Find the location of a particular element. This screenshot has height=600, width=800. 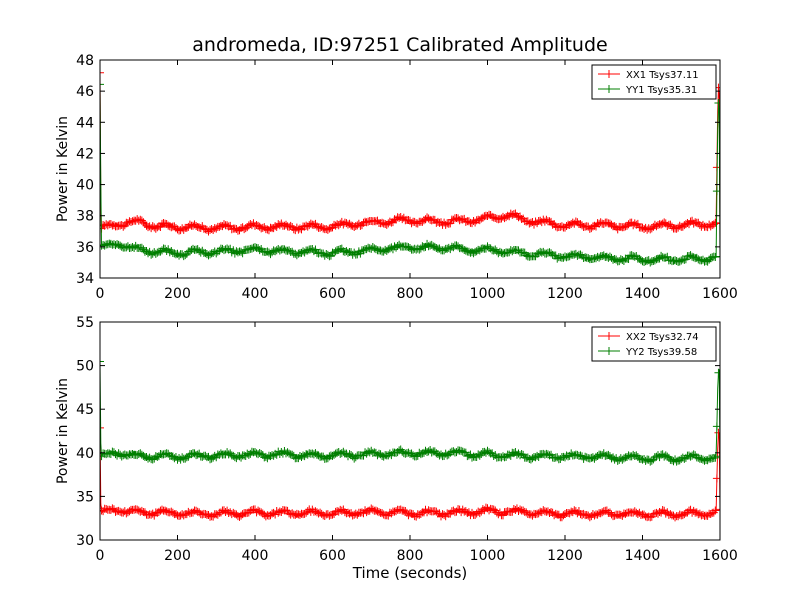

legend: XX2 Tsys32.74 YY2 Tsys39.58 is located at coordinates (654, 344).